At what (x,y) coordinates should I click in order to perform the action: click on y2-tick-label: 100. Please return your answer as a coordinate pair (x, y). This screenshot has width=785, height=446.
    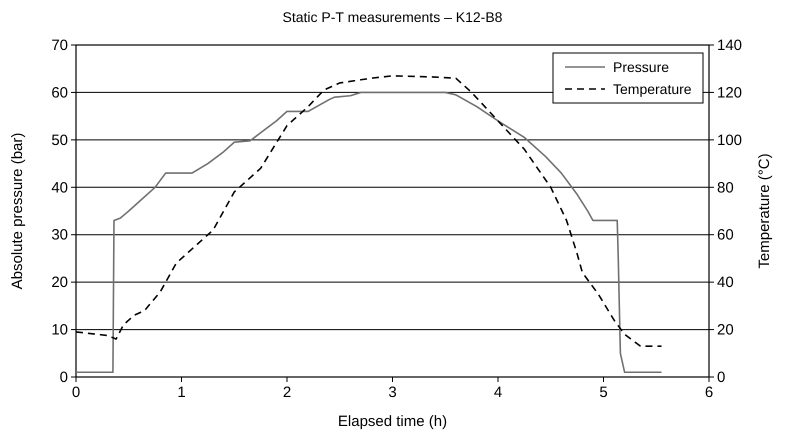
    Looking at the image, I should click on (729, 140).